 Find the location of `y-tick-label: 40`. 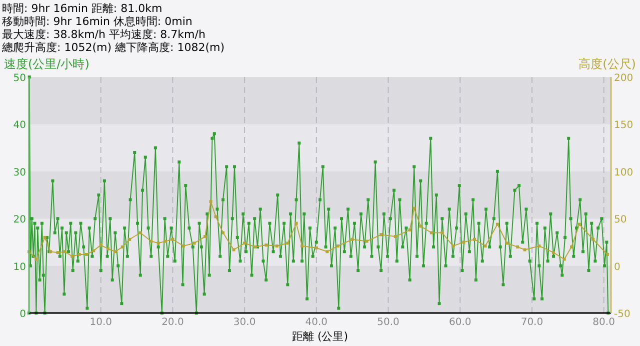

y-tick-label: 40 is located at coordinates (19, 126).